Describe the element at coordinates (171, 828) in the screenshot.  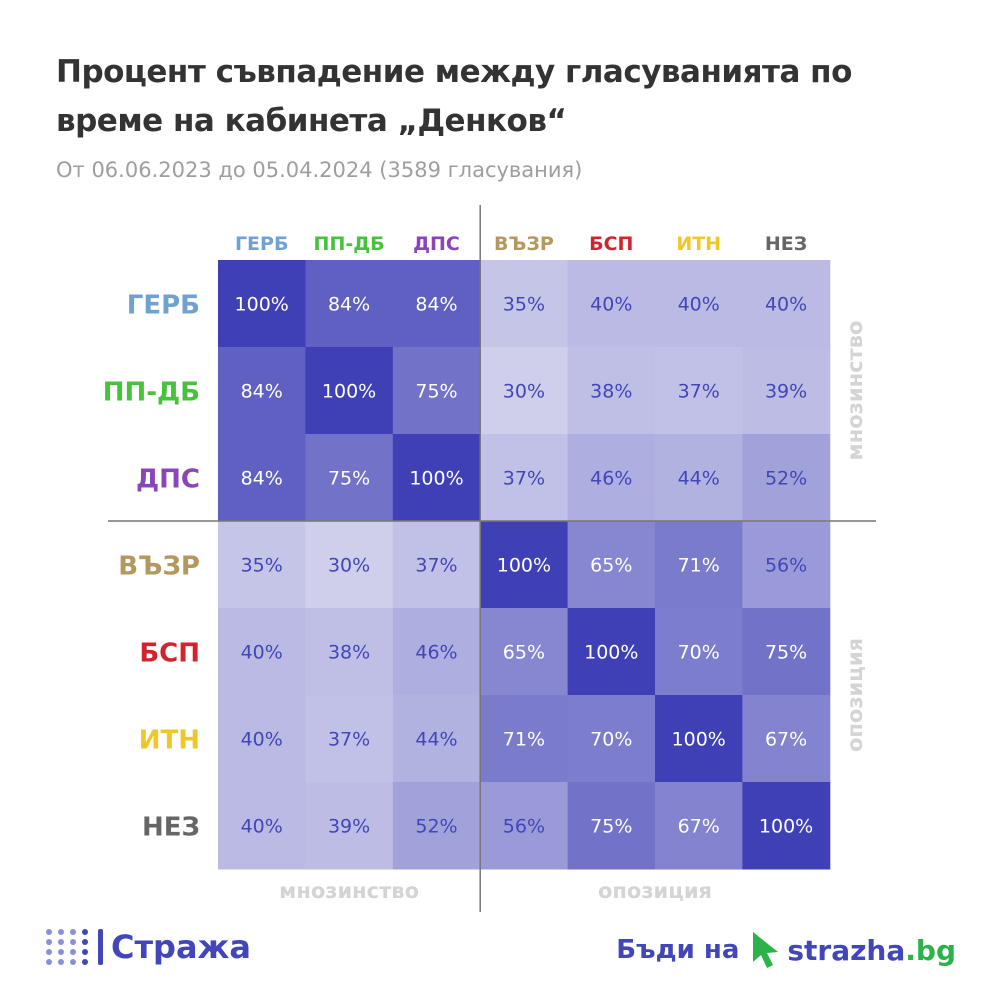
I see `row-header-label: НЕЗ` at that location.